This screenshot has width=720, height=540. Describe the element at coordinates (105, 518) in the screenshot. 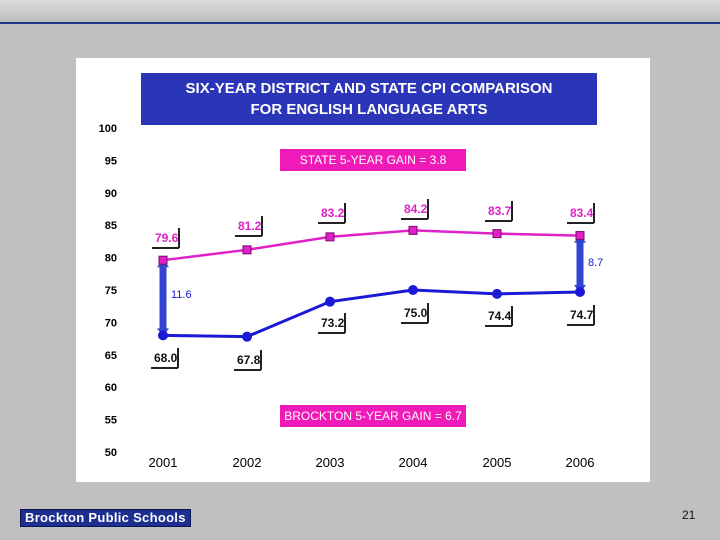

I see `brockton-logo: Brockton Public Schools` at that location.